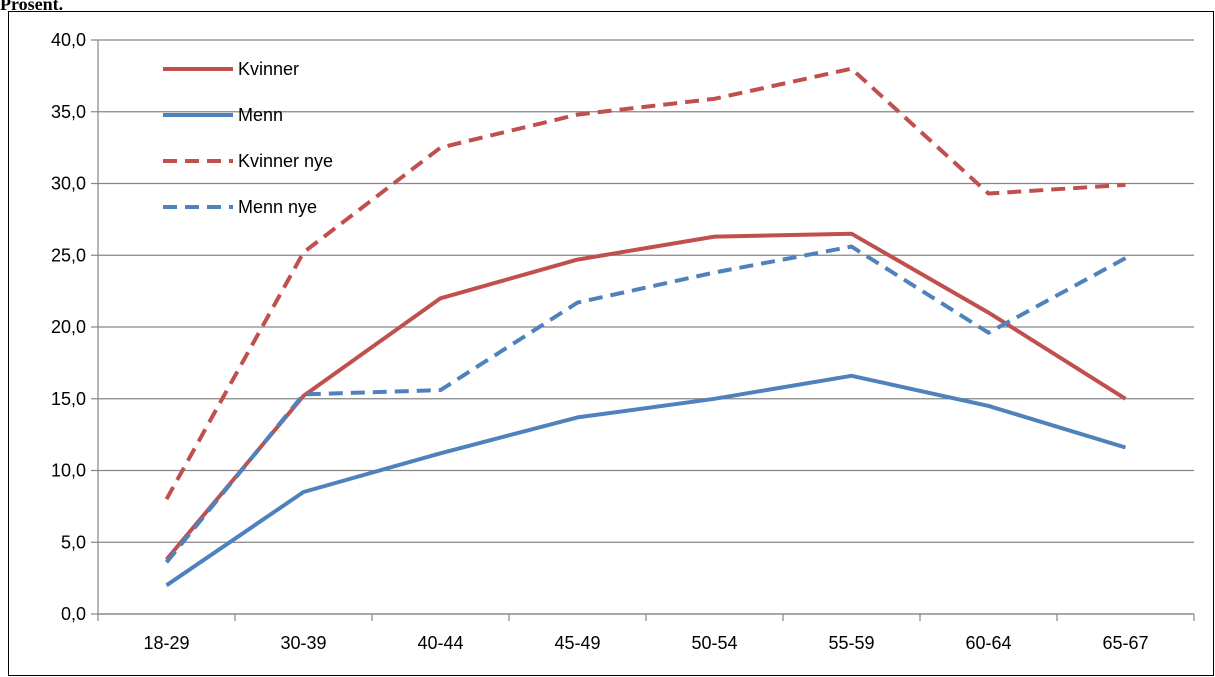 This screenshot has height=677, width=1215. What do you see at coordinates (260, 115) in the screenshot?
I see `legend-label: Menn` at bounding box center [260, 115].